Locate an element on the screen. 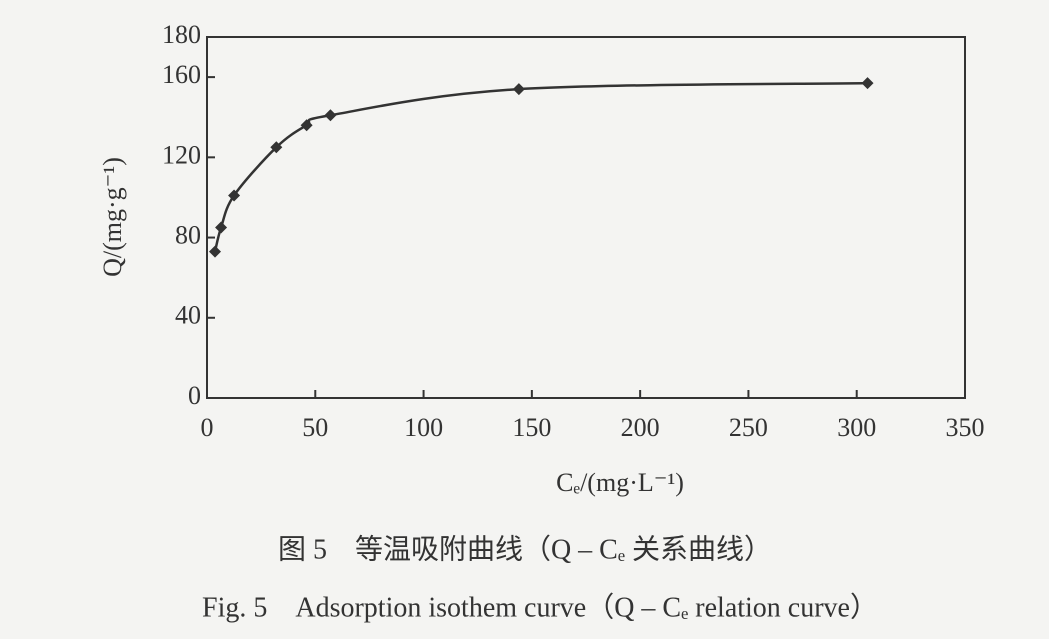 Image resolution: width=1049 pixels, height=639 pixels. x-tick-label: 250 is located at coordinates (748, 427).